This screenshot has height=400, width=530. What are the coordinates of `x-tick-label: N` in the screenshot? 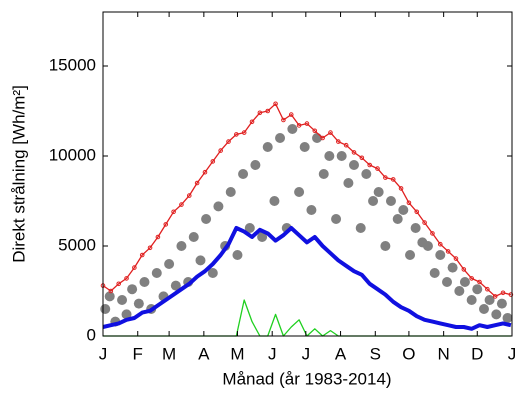 It's located at (444, 353).